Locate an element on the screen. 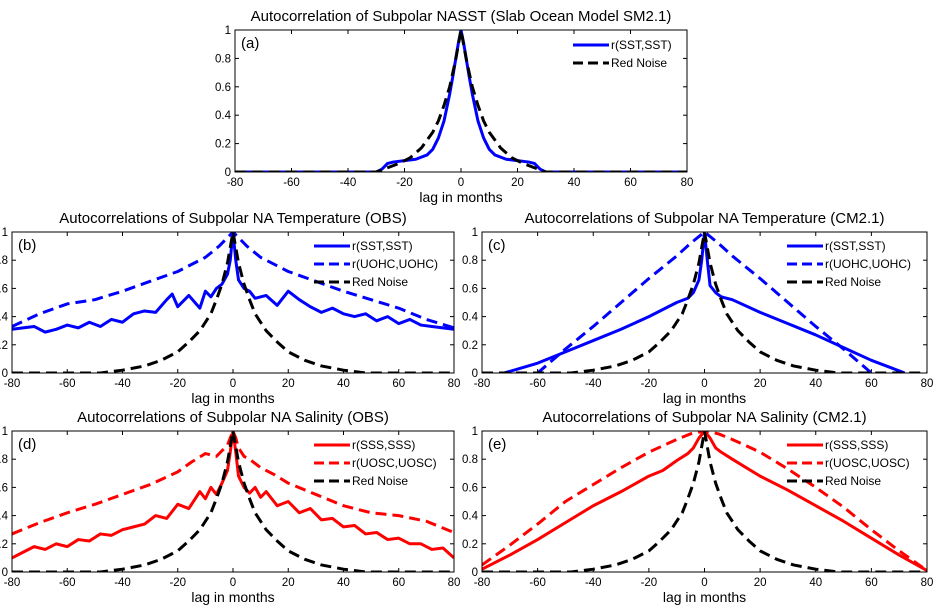 This screenshot has height=610, width=940. panel-label: (d) is located at coordinates (27, 444).